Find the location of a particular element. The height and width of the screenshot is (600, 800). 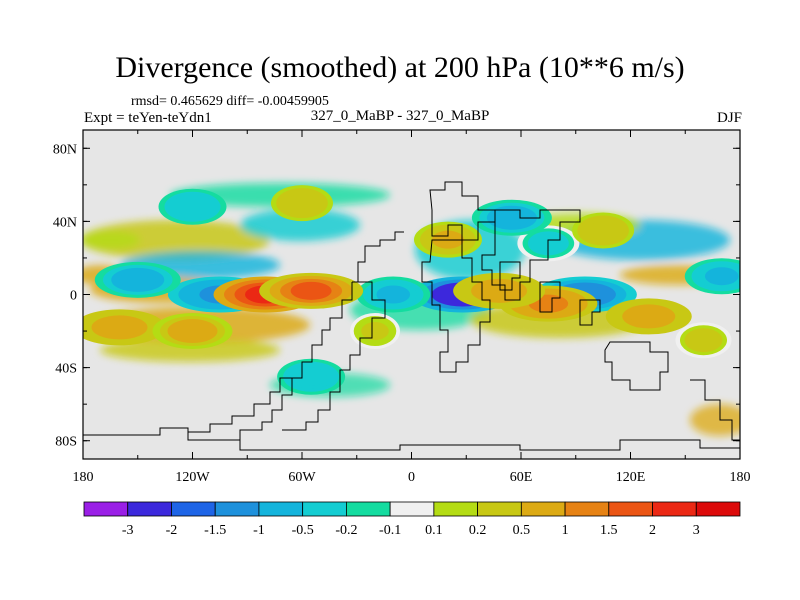

coastline-central-america is located at coordinates (378, 257).